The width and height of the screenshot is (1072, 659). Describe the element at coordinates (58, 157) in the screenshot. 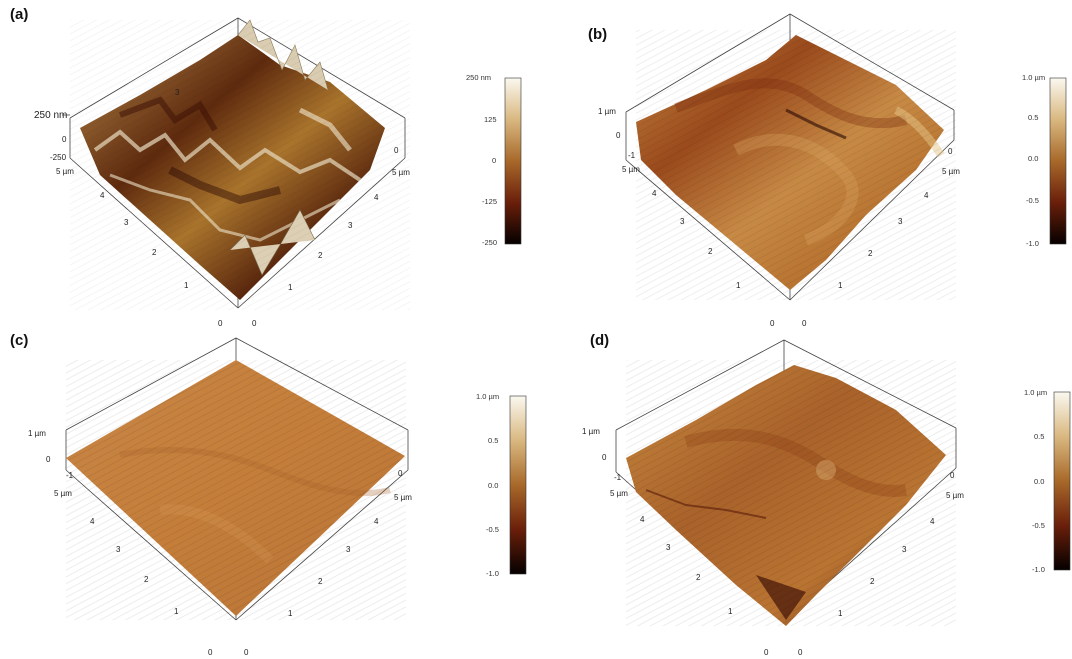

I see `z-axis-bot-label: -250` at that location.